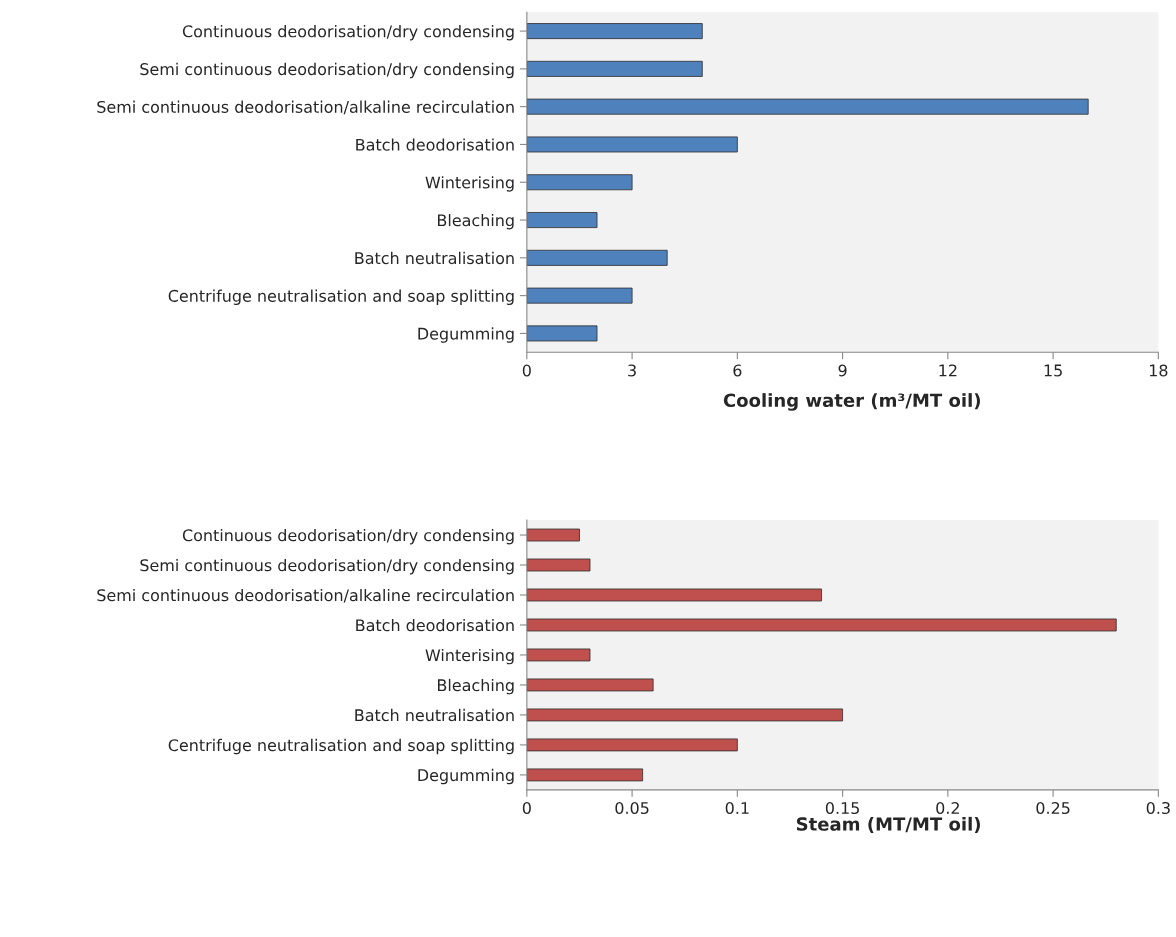  I want to click on x-tick-label: 0.1, so click(737, 808).